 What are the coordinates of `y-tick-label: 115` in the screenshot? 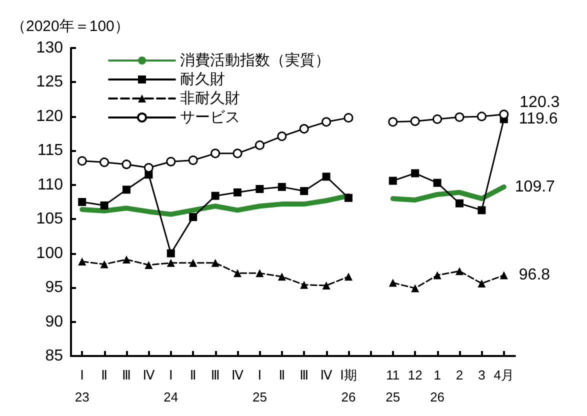 It's located at (50, 151).